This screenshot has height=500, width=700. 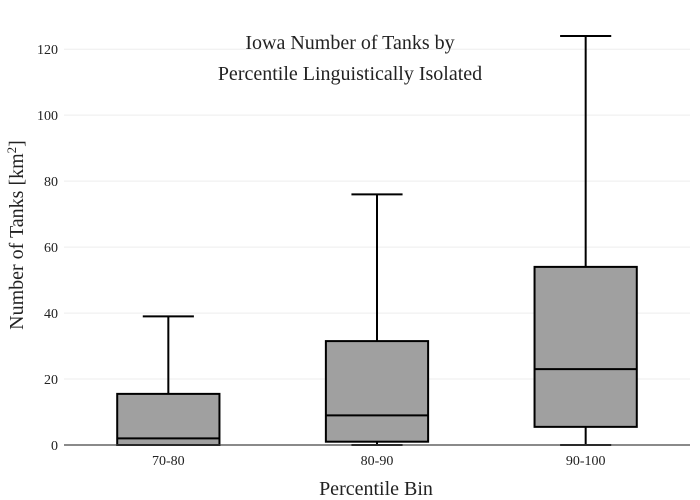 What do you see at coordinates (51, 380) in the screenshot?
I see `y-tick-label: 20` at bounding box center [51, 380].